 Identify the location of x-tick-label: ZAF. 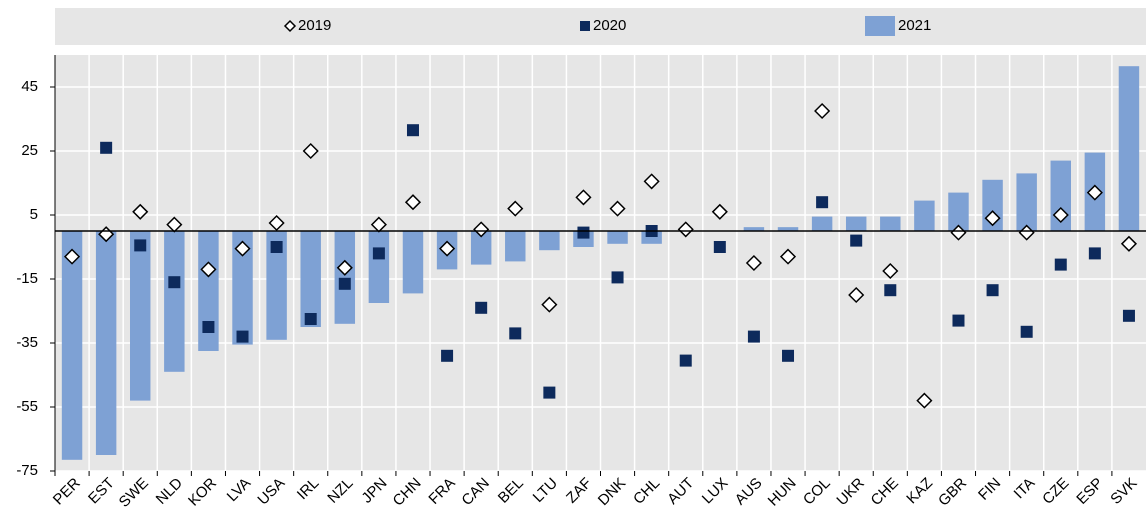
(579, 491).